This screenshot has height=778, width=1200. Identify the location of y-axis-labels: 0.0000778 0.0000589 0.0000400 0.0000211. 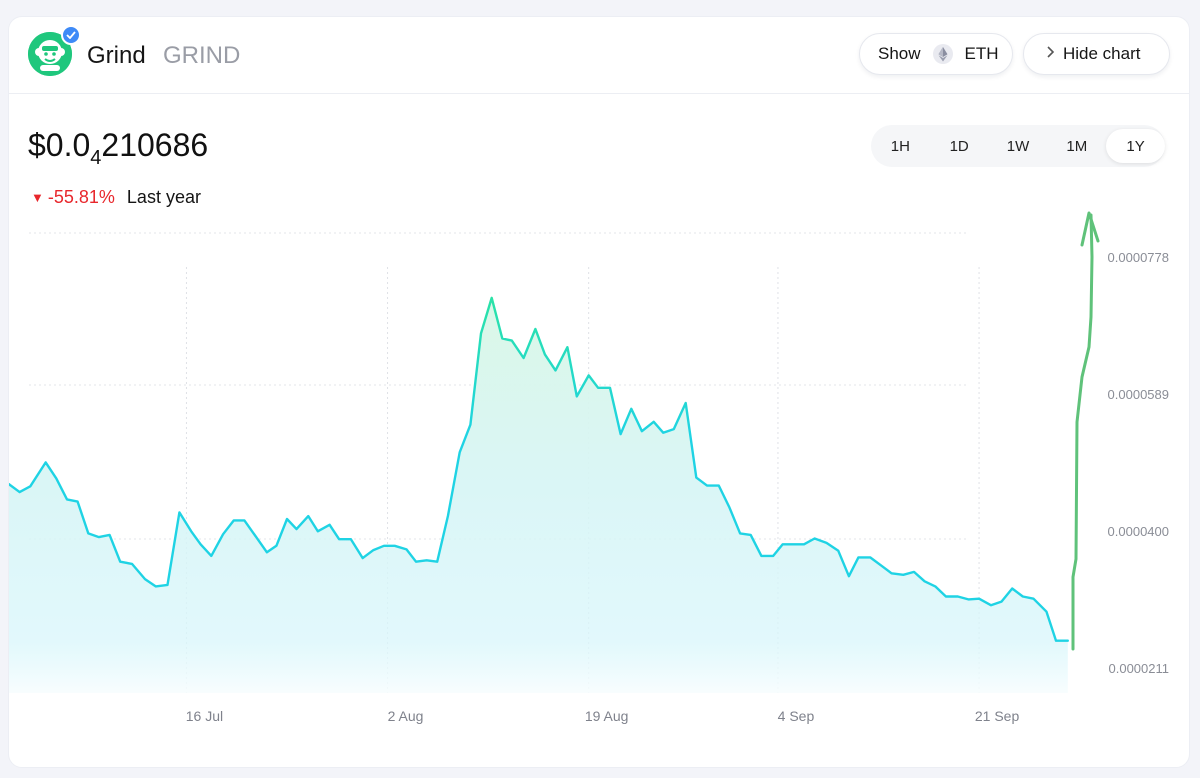
(1138, 463).